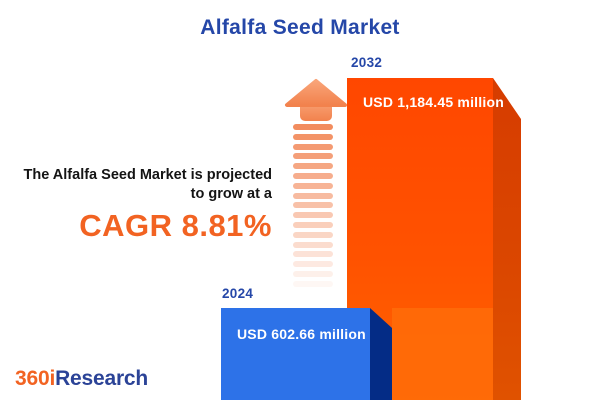 The height and width of the screenshot is (400, 600). What do you see at coordinates (175, 225) in the screenshot?
I see `cagr-value: CAGR 8.81%` at bounding box center [175, 225].